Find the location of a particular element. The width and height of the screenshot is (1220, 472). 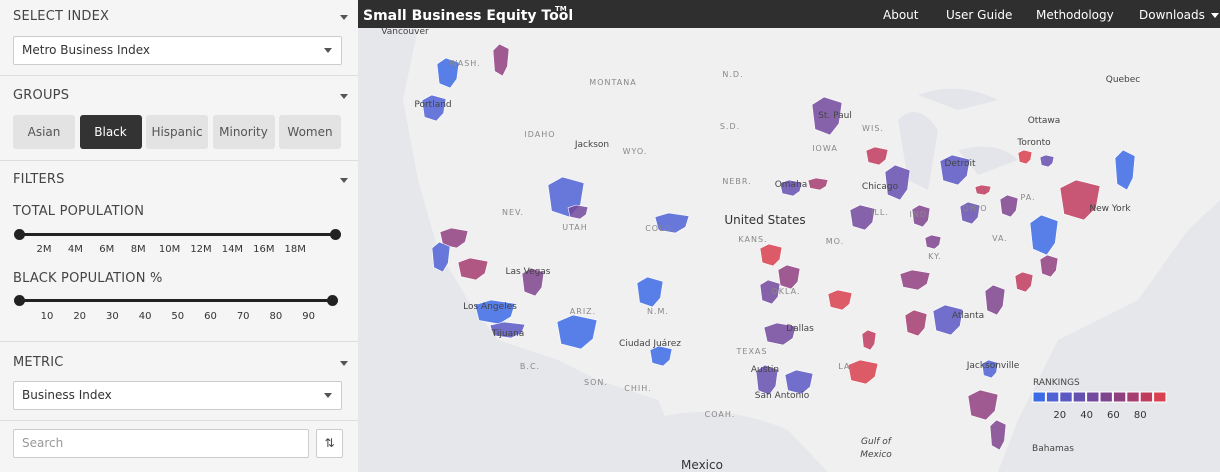

group-button: Hispanic is located at coordinates (177, 132).